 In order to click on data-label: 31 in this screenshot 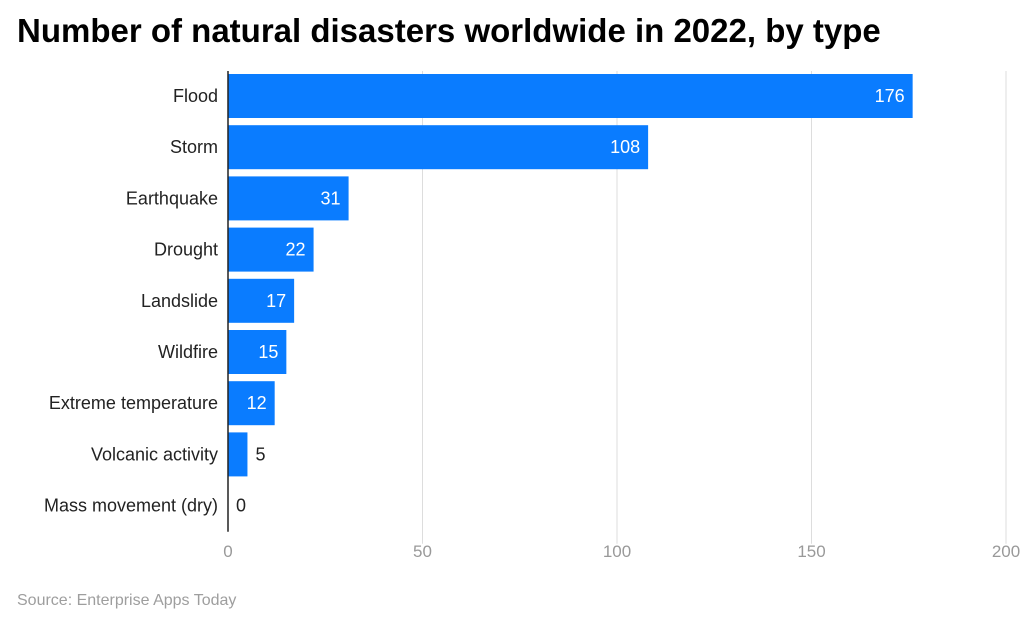, I will do `click(331, 198)`.